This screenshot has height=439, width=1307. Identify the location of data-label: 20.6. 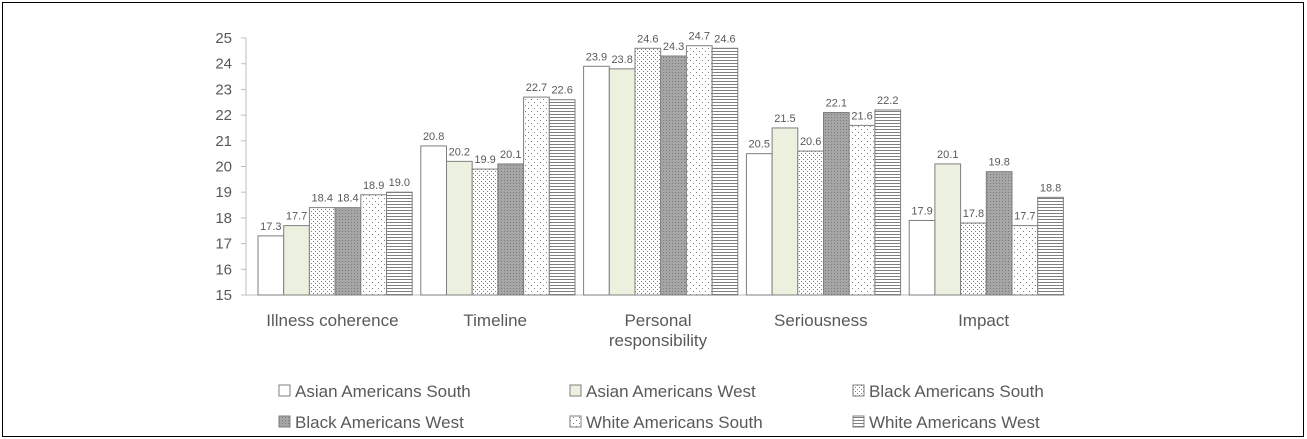
(810, 142).